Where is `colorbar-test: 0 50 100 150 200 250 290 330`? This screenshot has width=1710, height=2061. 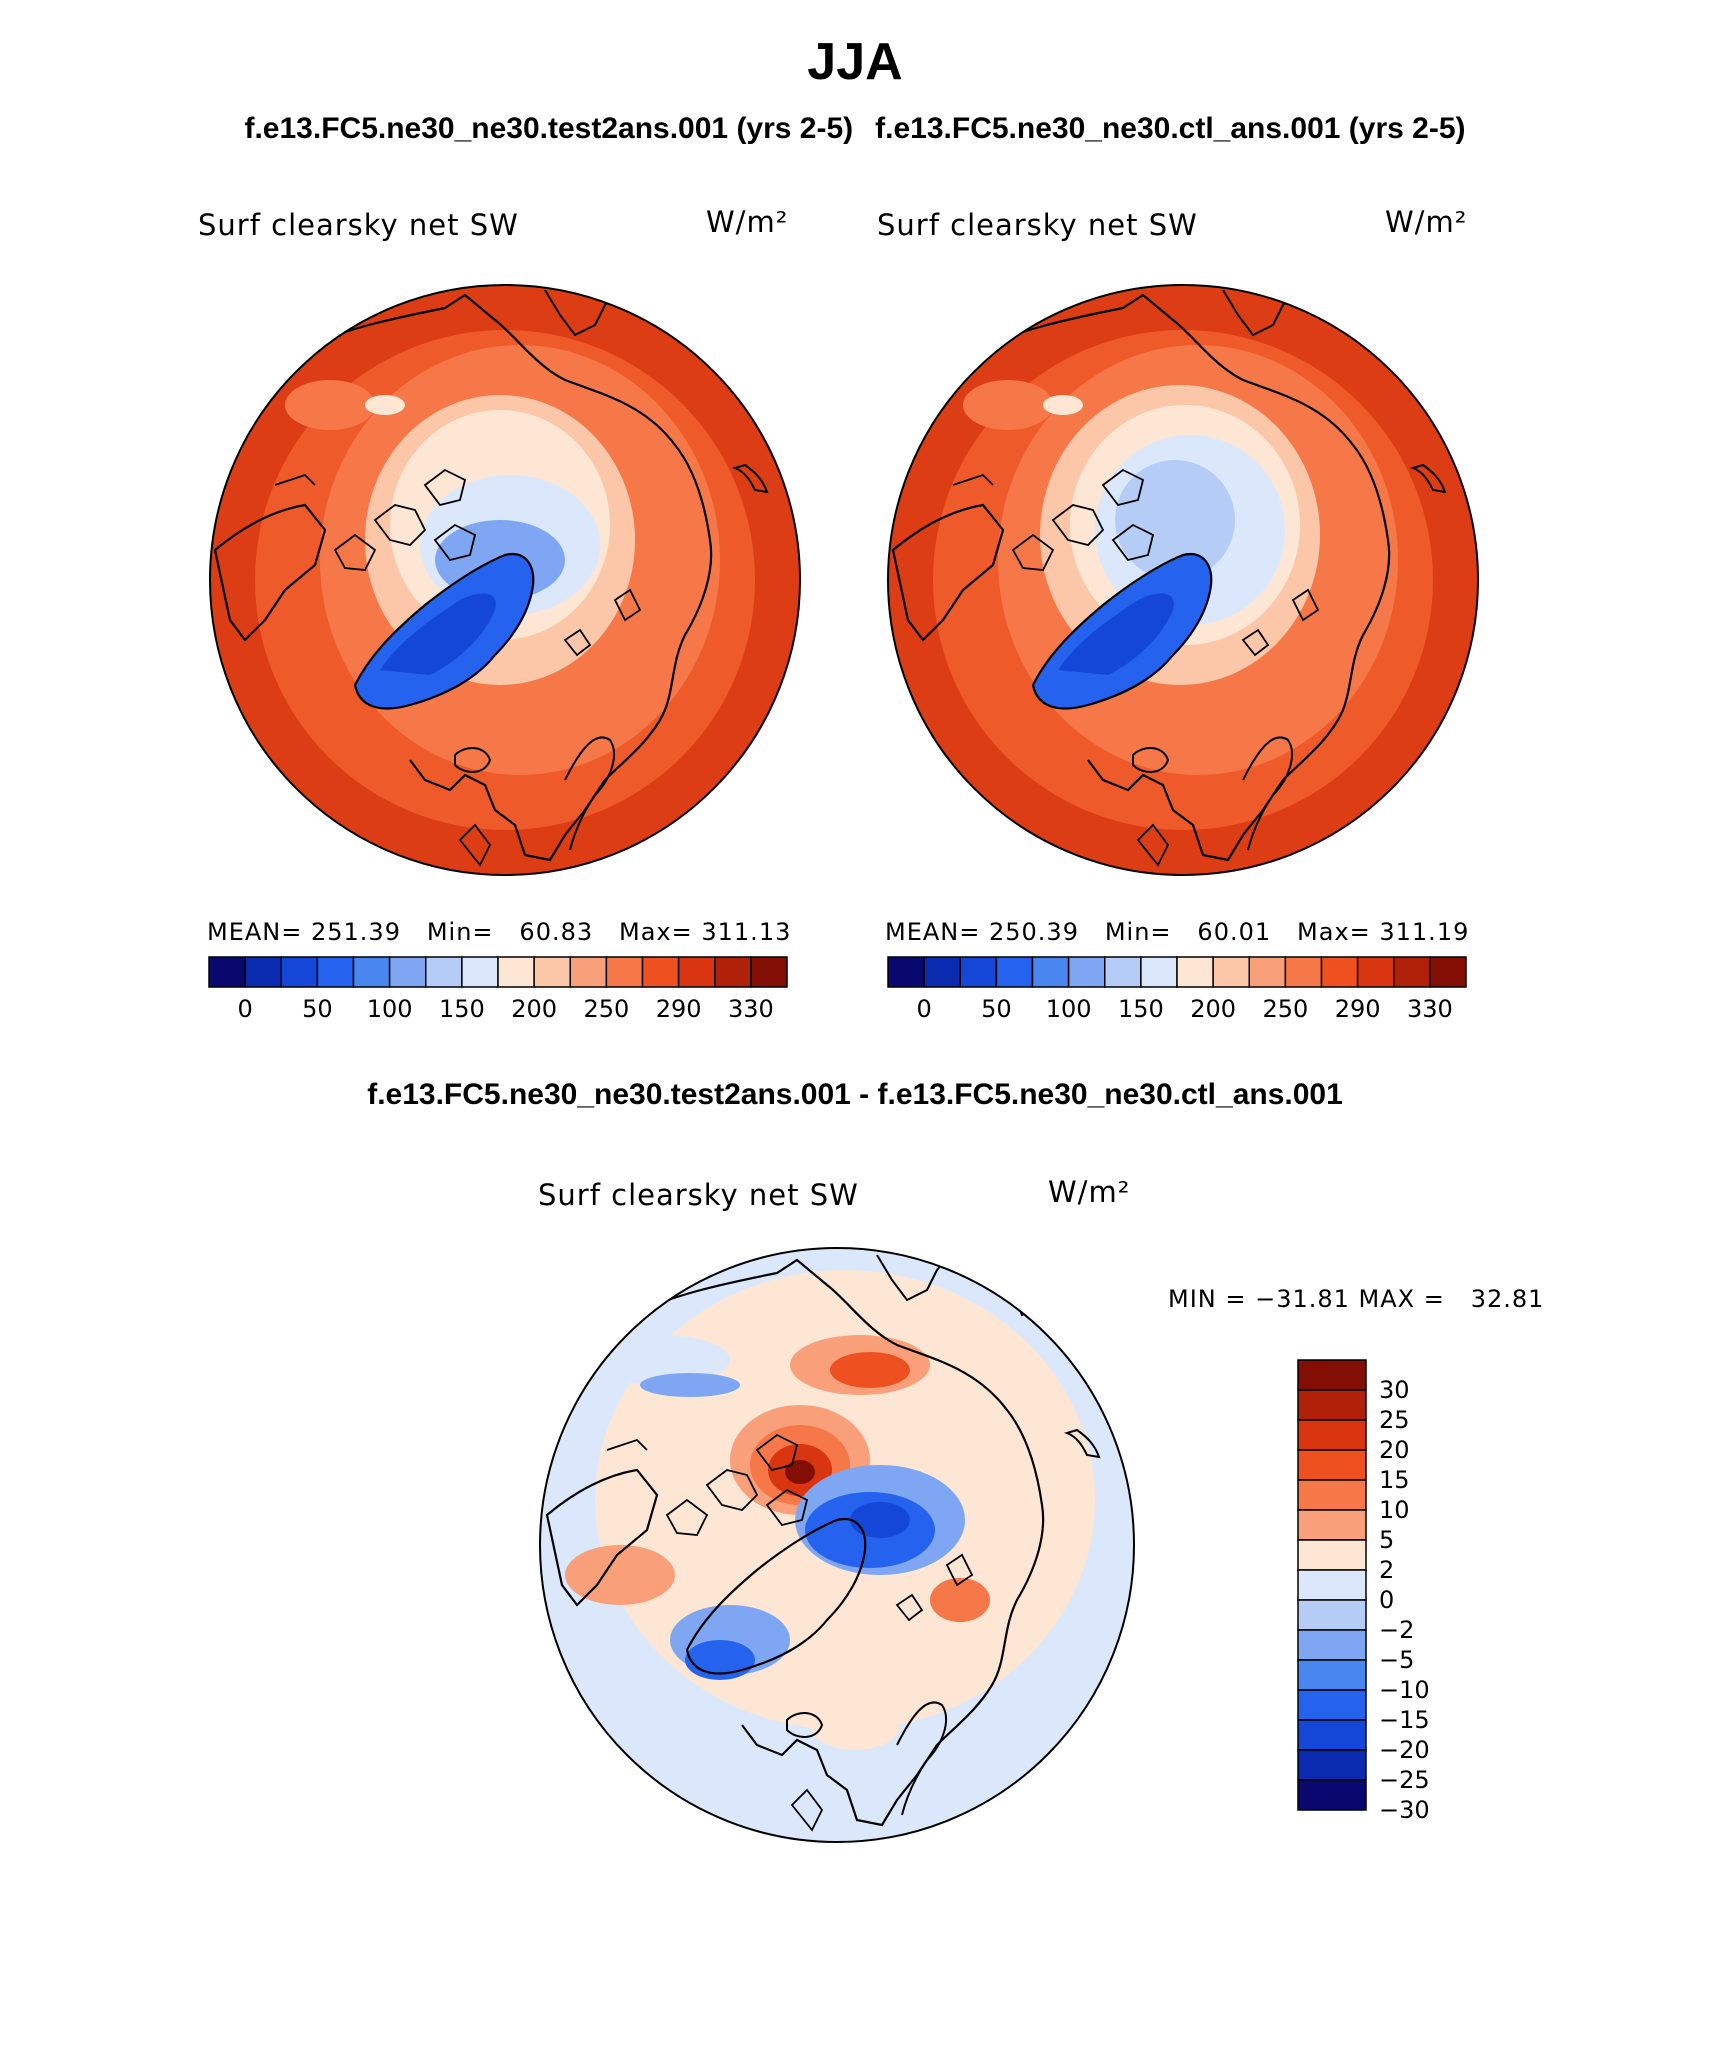
colorbar-test: 0 50 100 150 200 250 290 330 is located at coordinates (498, 989).